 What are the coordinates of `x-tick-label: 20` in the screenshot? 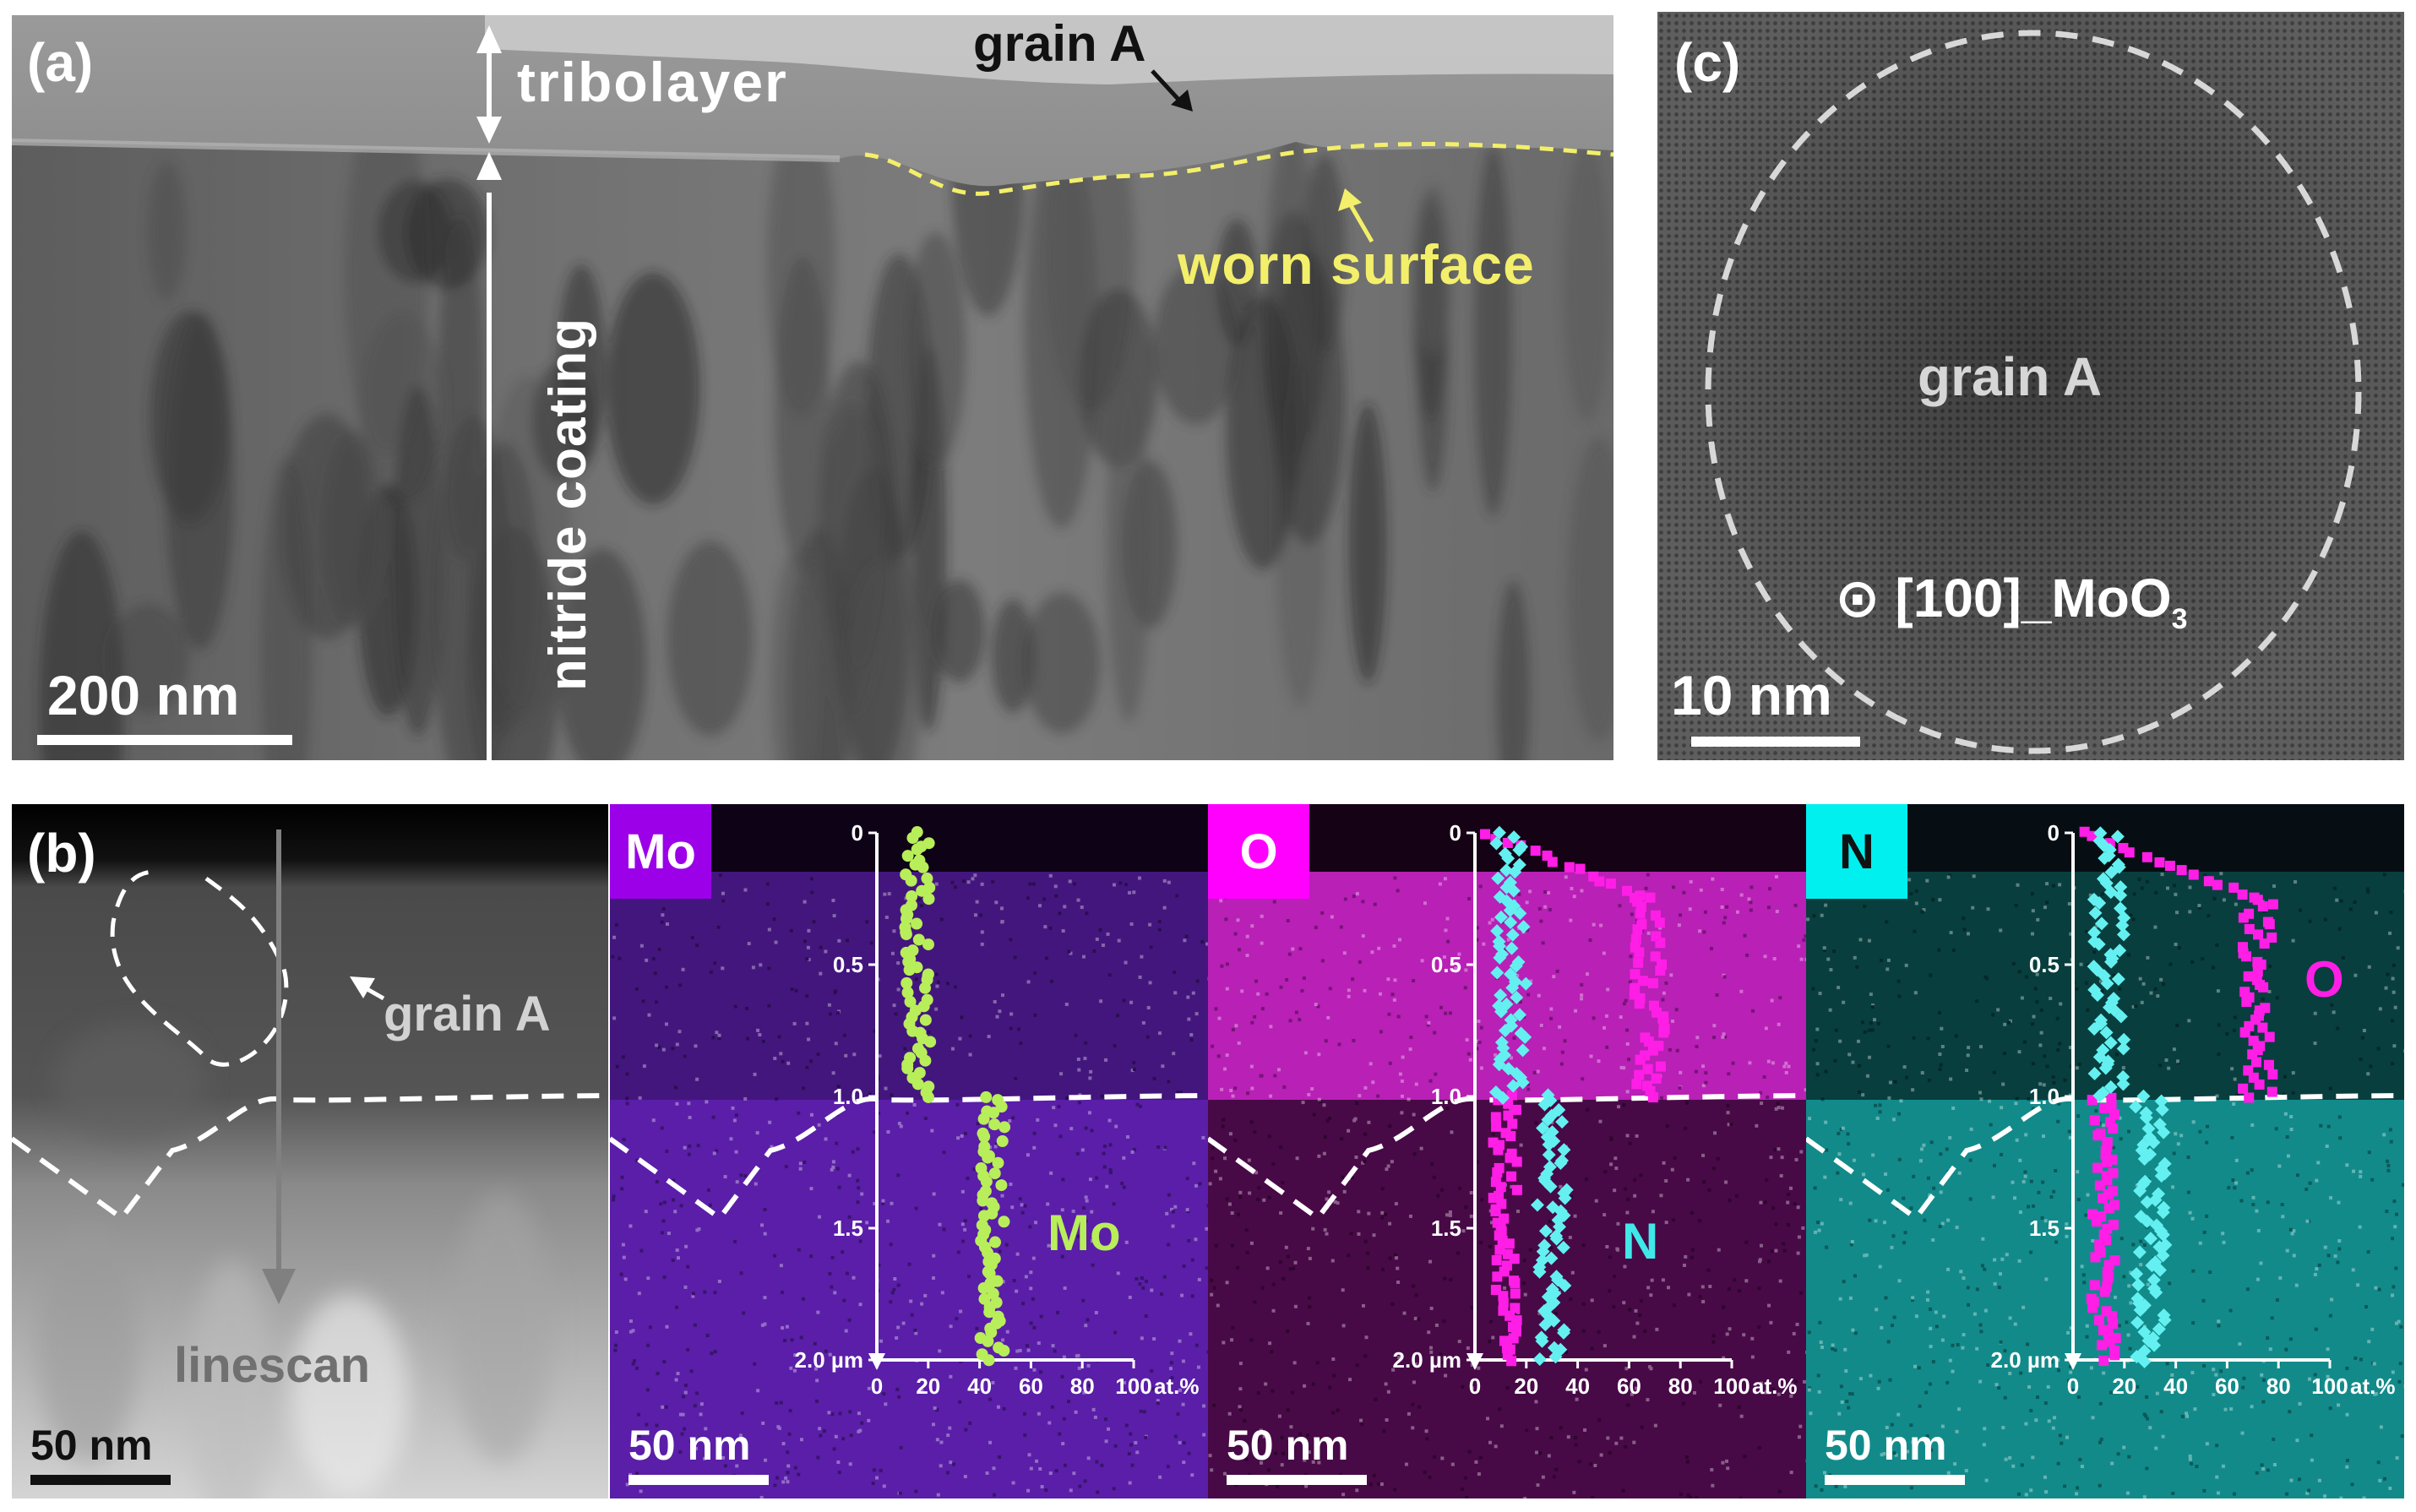 It's located at (1526, 1386).